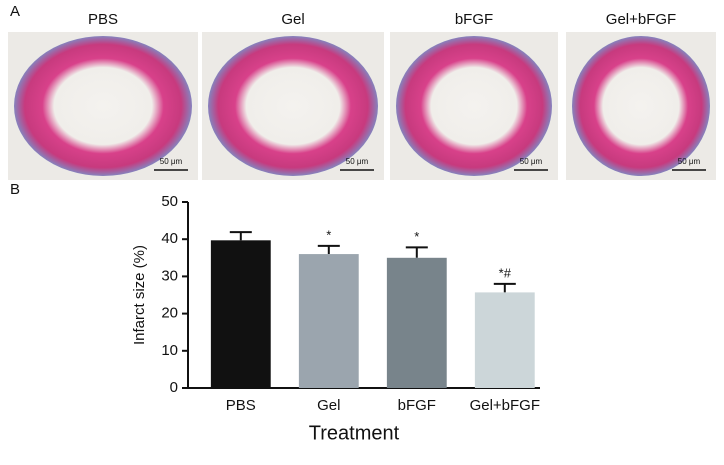 The image size is (724, 465). What do you see at coordinates (328, 405) in the screenshot?
I see `x-tick-label: Gel` at bounding box center [328, 405].